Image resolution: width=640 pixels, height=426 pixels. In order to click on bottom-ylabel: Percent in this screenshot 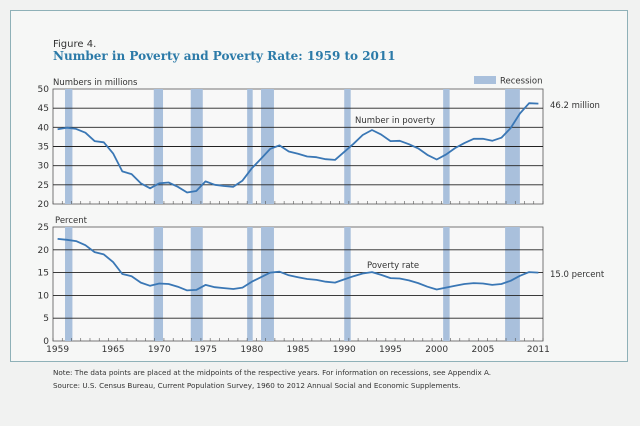, I will do `click(71, 221)`.